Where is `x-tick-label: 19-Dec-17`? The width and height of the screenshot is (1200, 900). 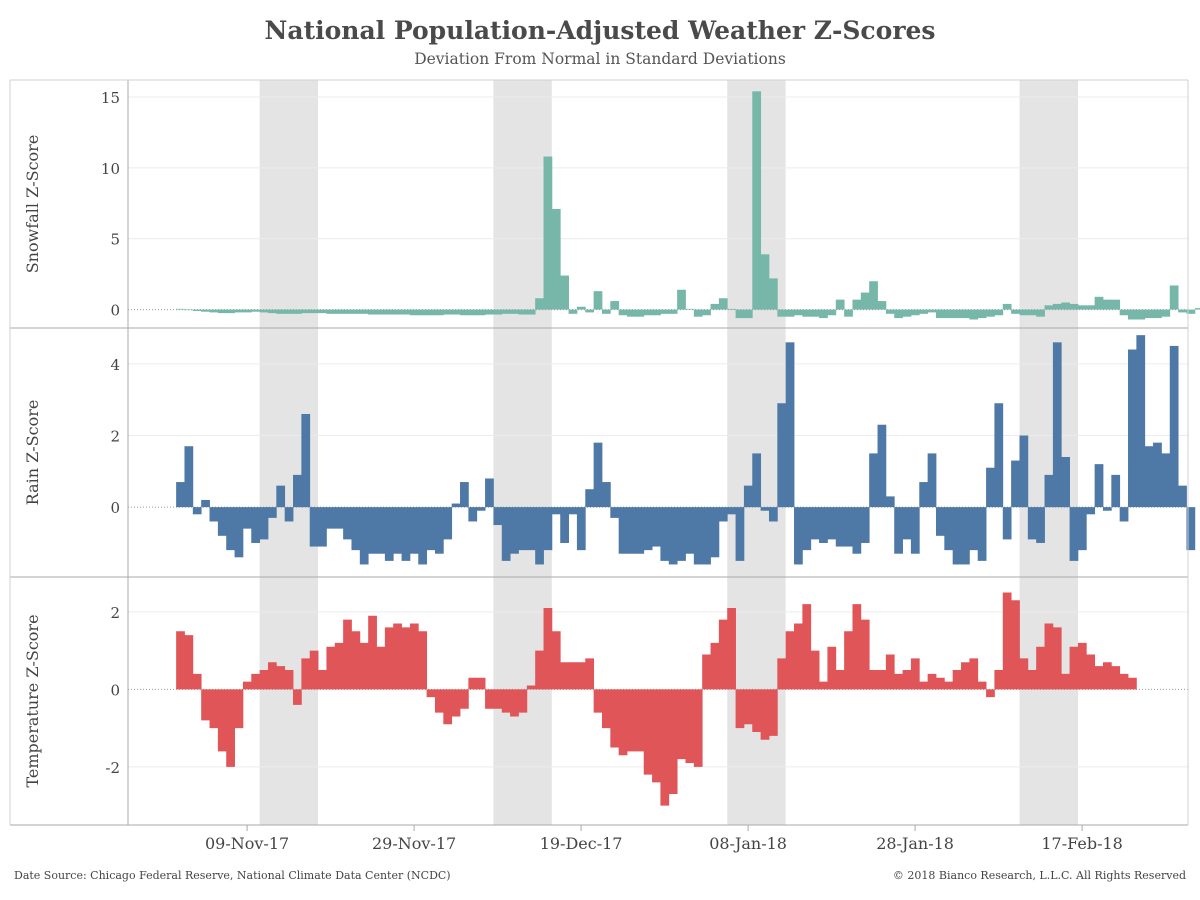 x-tick-label: 19-Dec-17 is located at coordinates (581, 843).